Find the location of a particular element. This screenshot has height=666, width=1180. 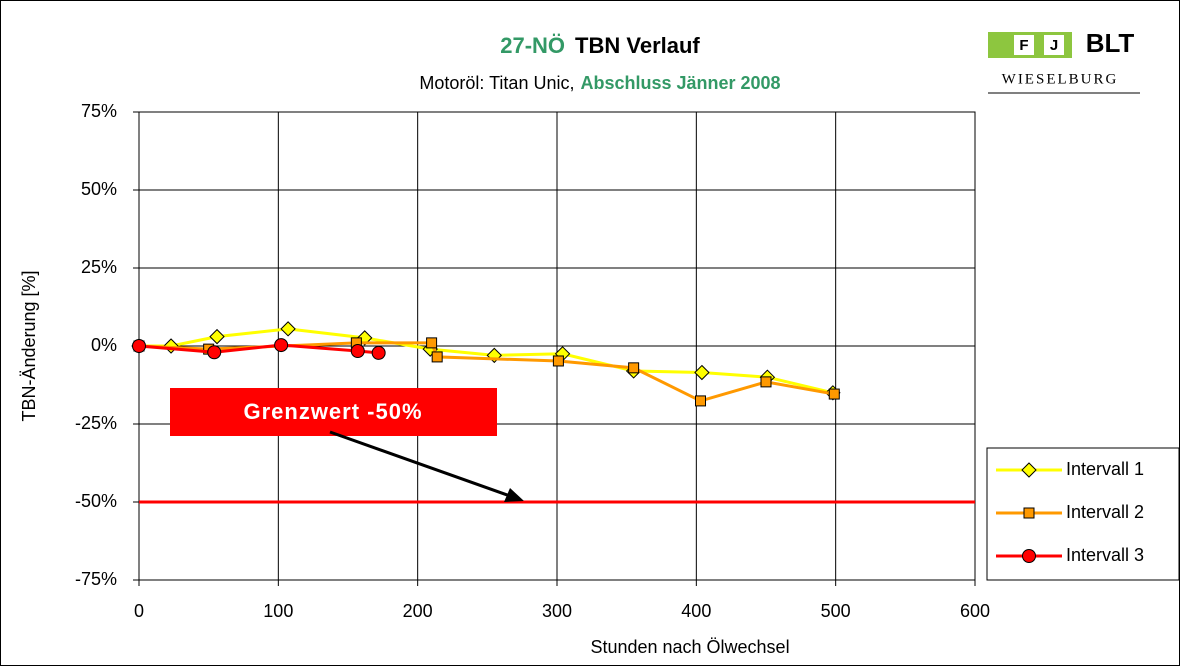

y-tick-label: -75% is located at coordinates (96, 579).